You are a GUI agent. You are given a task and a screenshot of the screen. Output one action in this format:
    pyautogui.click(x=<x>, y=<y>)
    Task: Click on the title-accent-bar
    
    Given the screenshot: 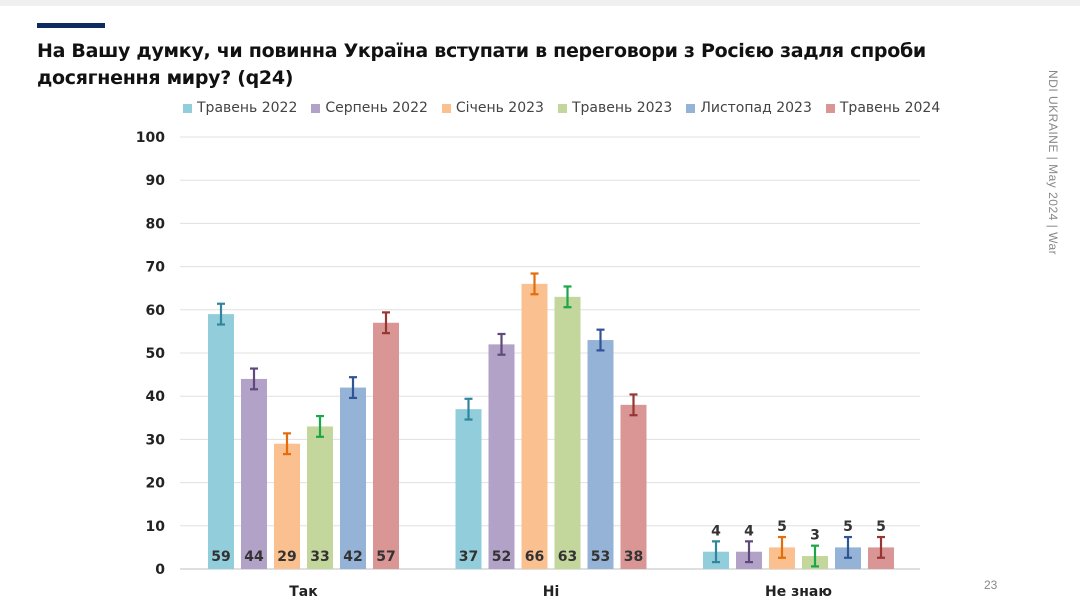 What is the action you would take?
    pyautogui.click(x=71, y=25)
    